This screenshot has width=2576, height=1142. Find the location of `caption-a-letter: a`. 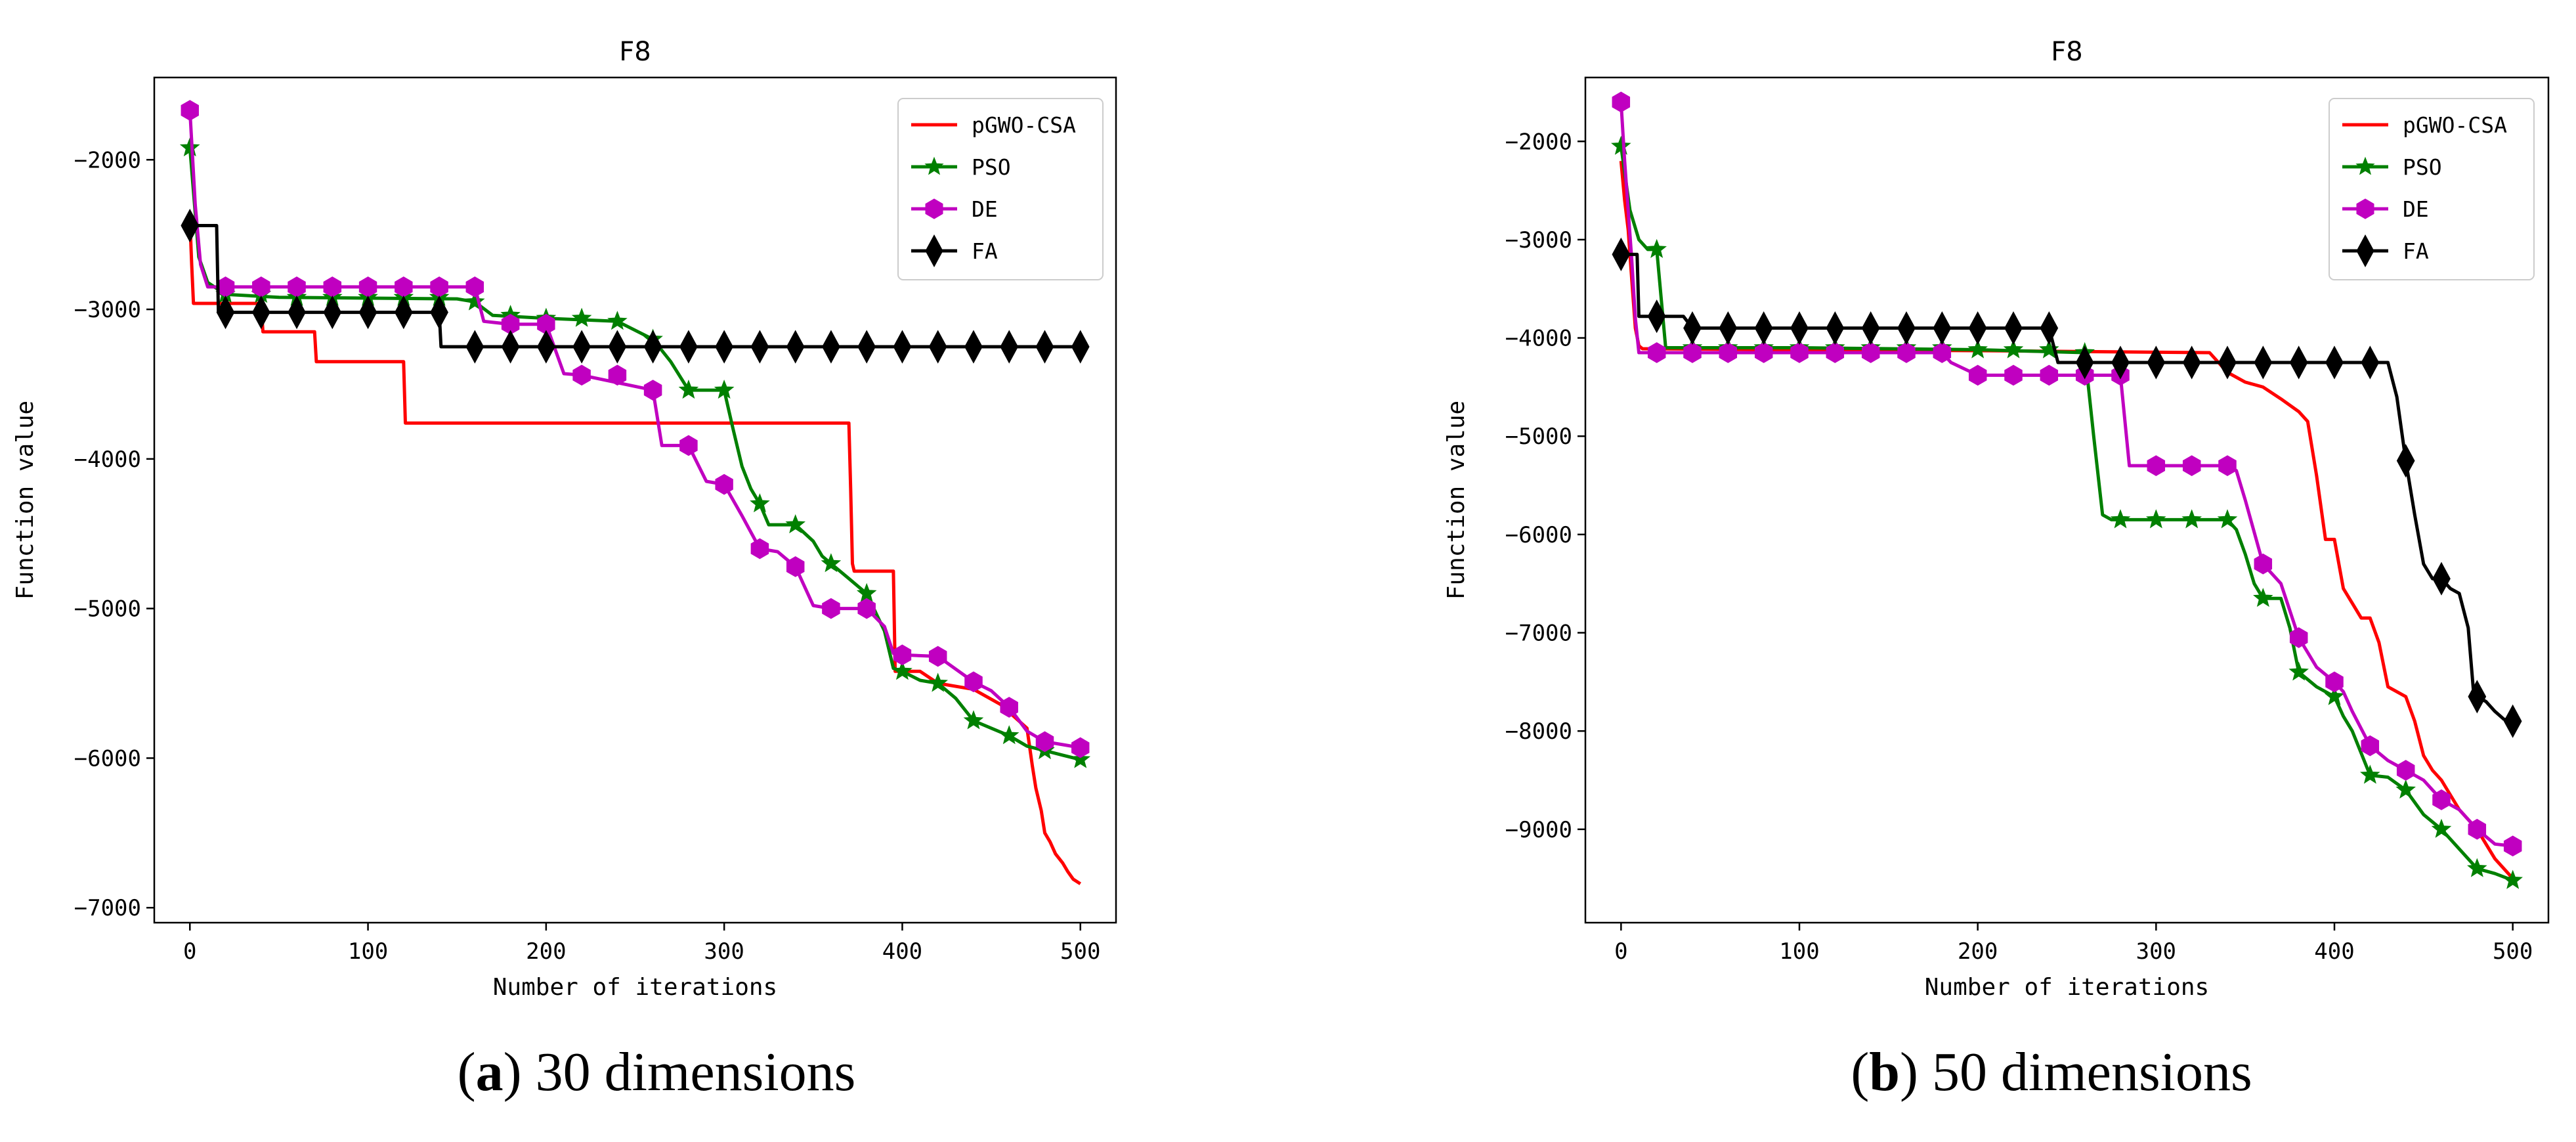

caption-a-letter: a is located at coordinates (489, 1073).